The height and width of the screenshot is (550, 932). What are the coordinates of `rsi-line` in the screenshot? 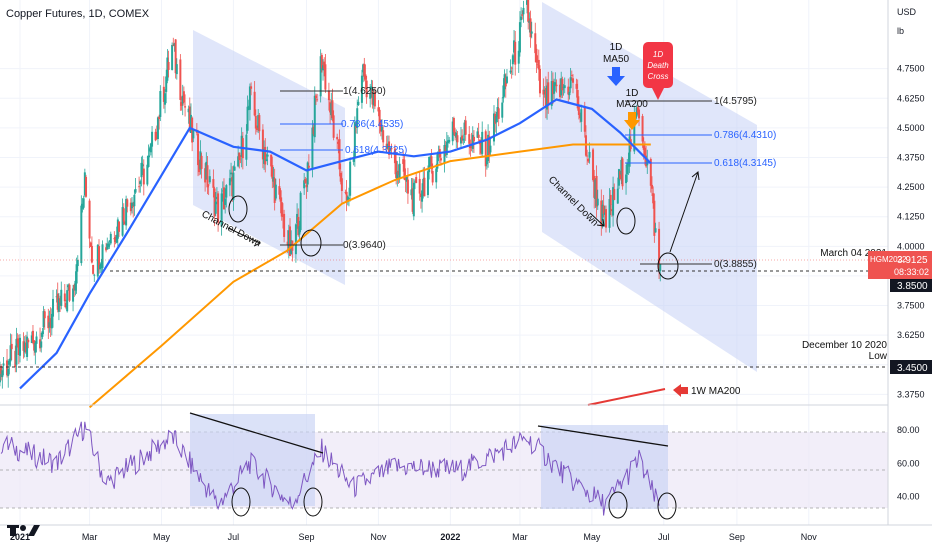 It's located at (330, 468).